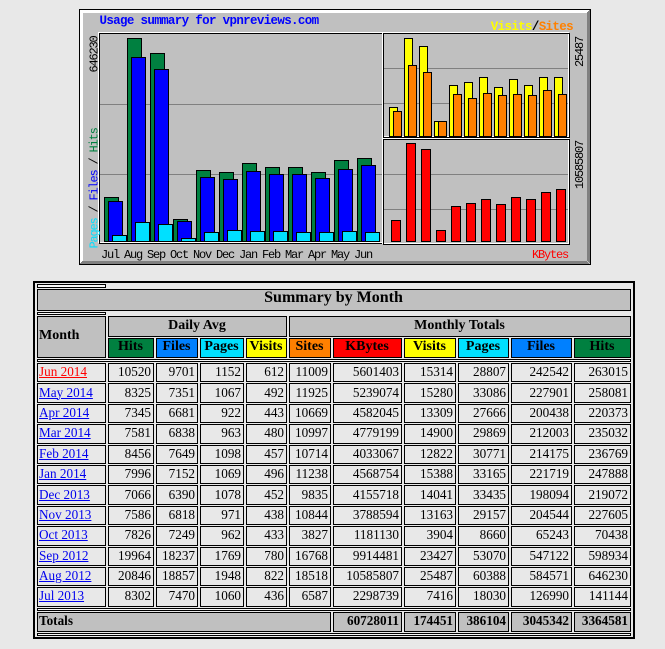  Describe the element at coordinates (202, 255) in the screenshot. I see `svg-text: Nov` at that location.